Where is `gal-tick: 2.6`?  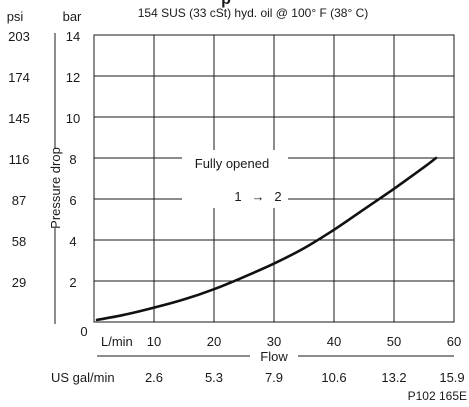 gal-tick: 2.6 is located at coordinates (154, 377).